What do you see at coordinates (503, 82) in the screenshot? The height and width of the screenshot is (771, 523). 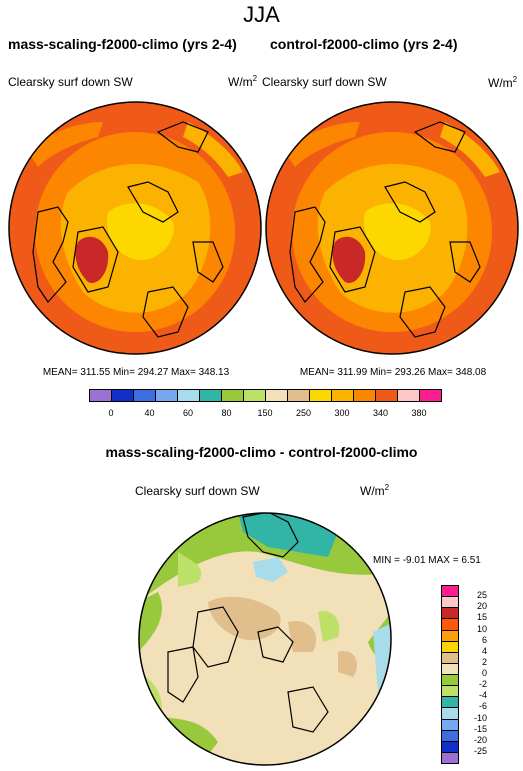 I see `right-panel-units: W/m2` at bounding box center [503, 82].